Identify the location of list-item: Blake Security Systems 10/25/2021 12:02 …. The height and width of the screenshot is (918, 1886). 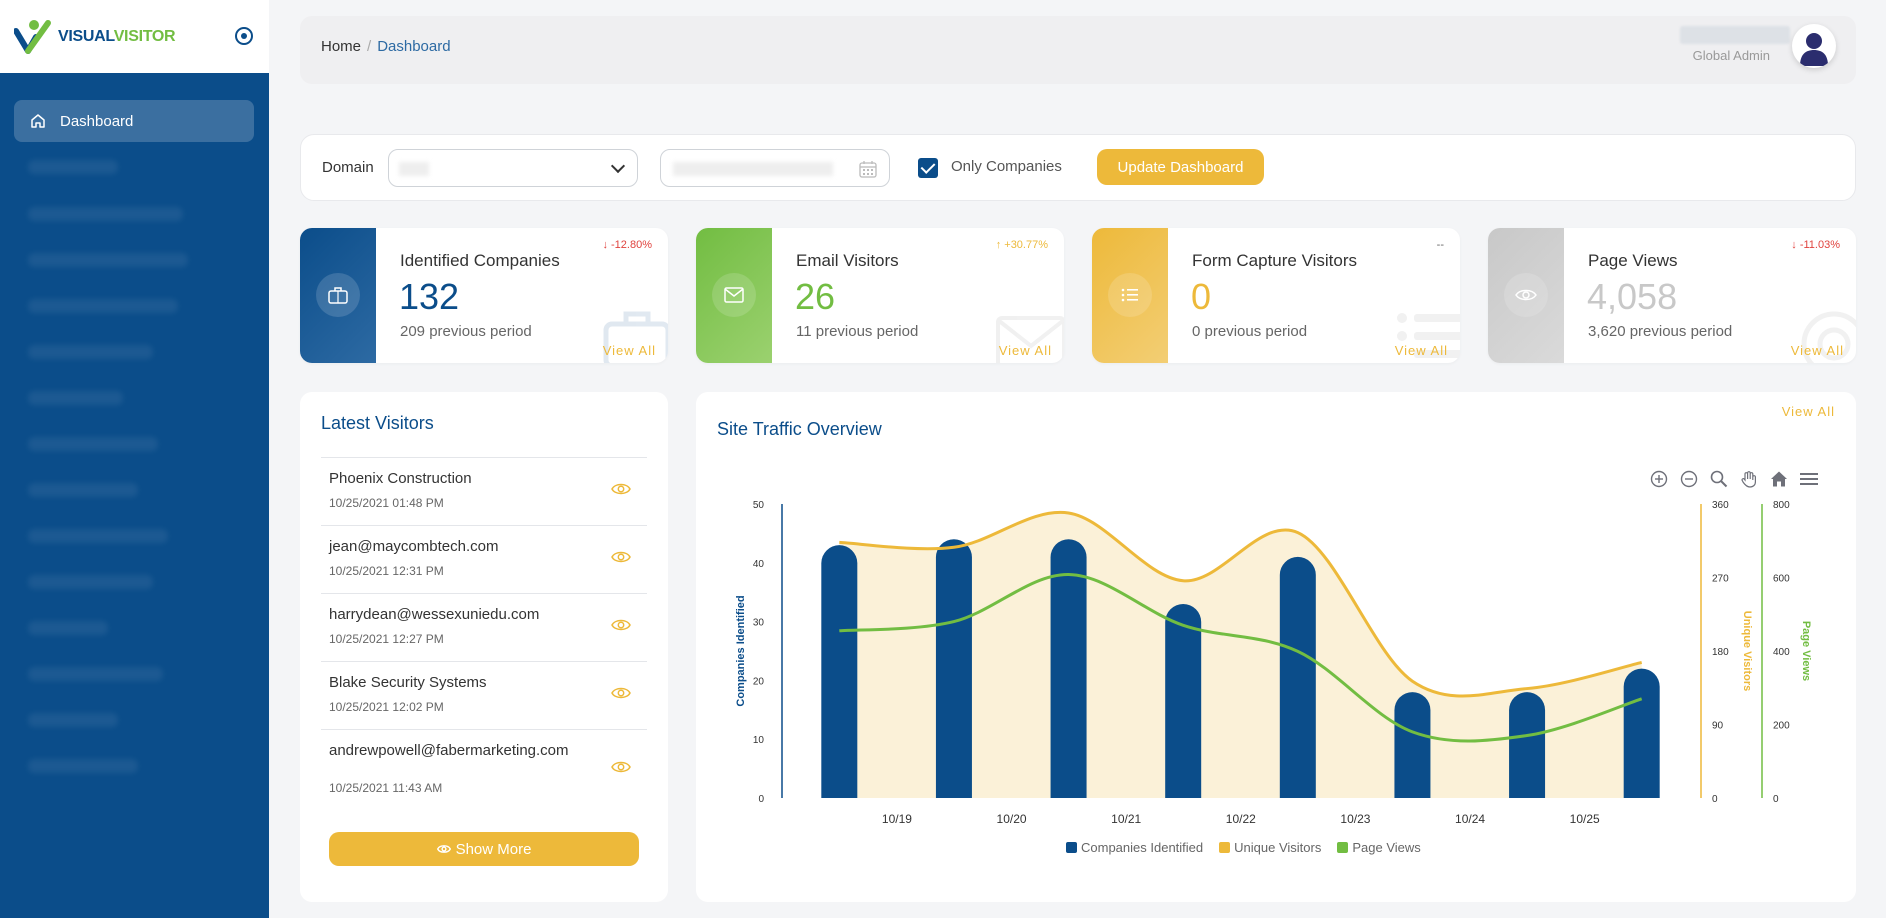
(484, 695).